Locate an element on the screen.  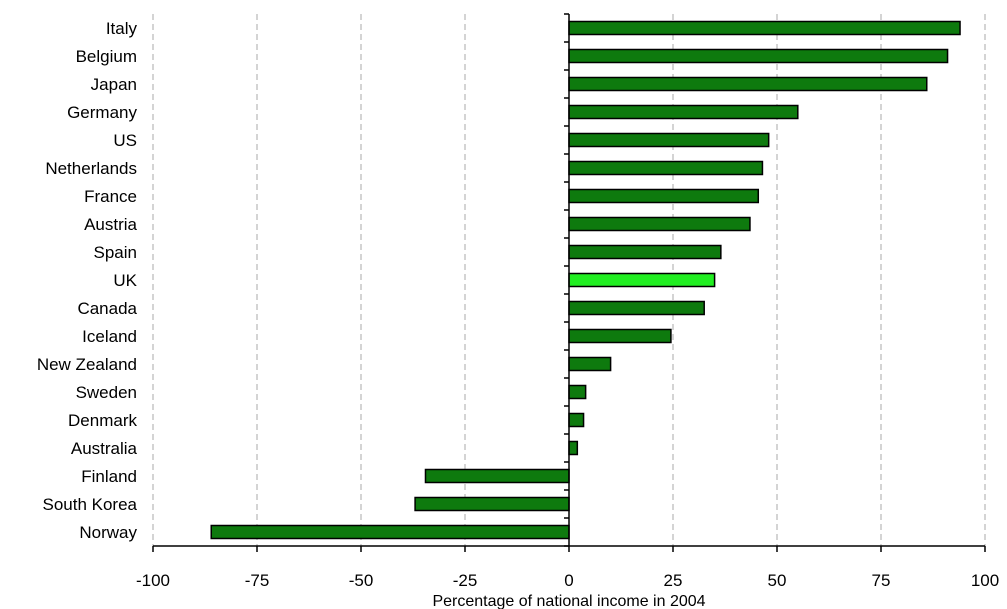
category-label: Norway is located at coordinates (108, 532).